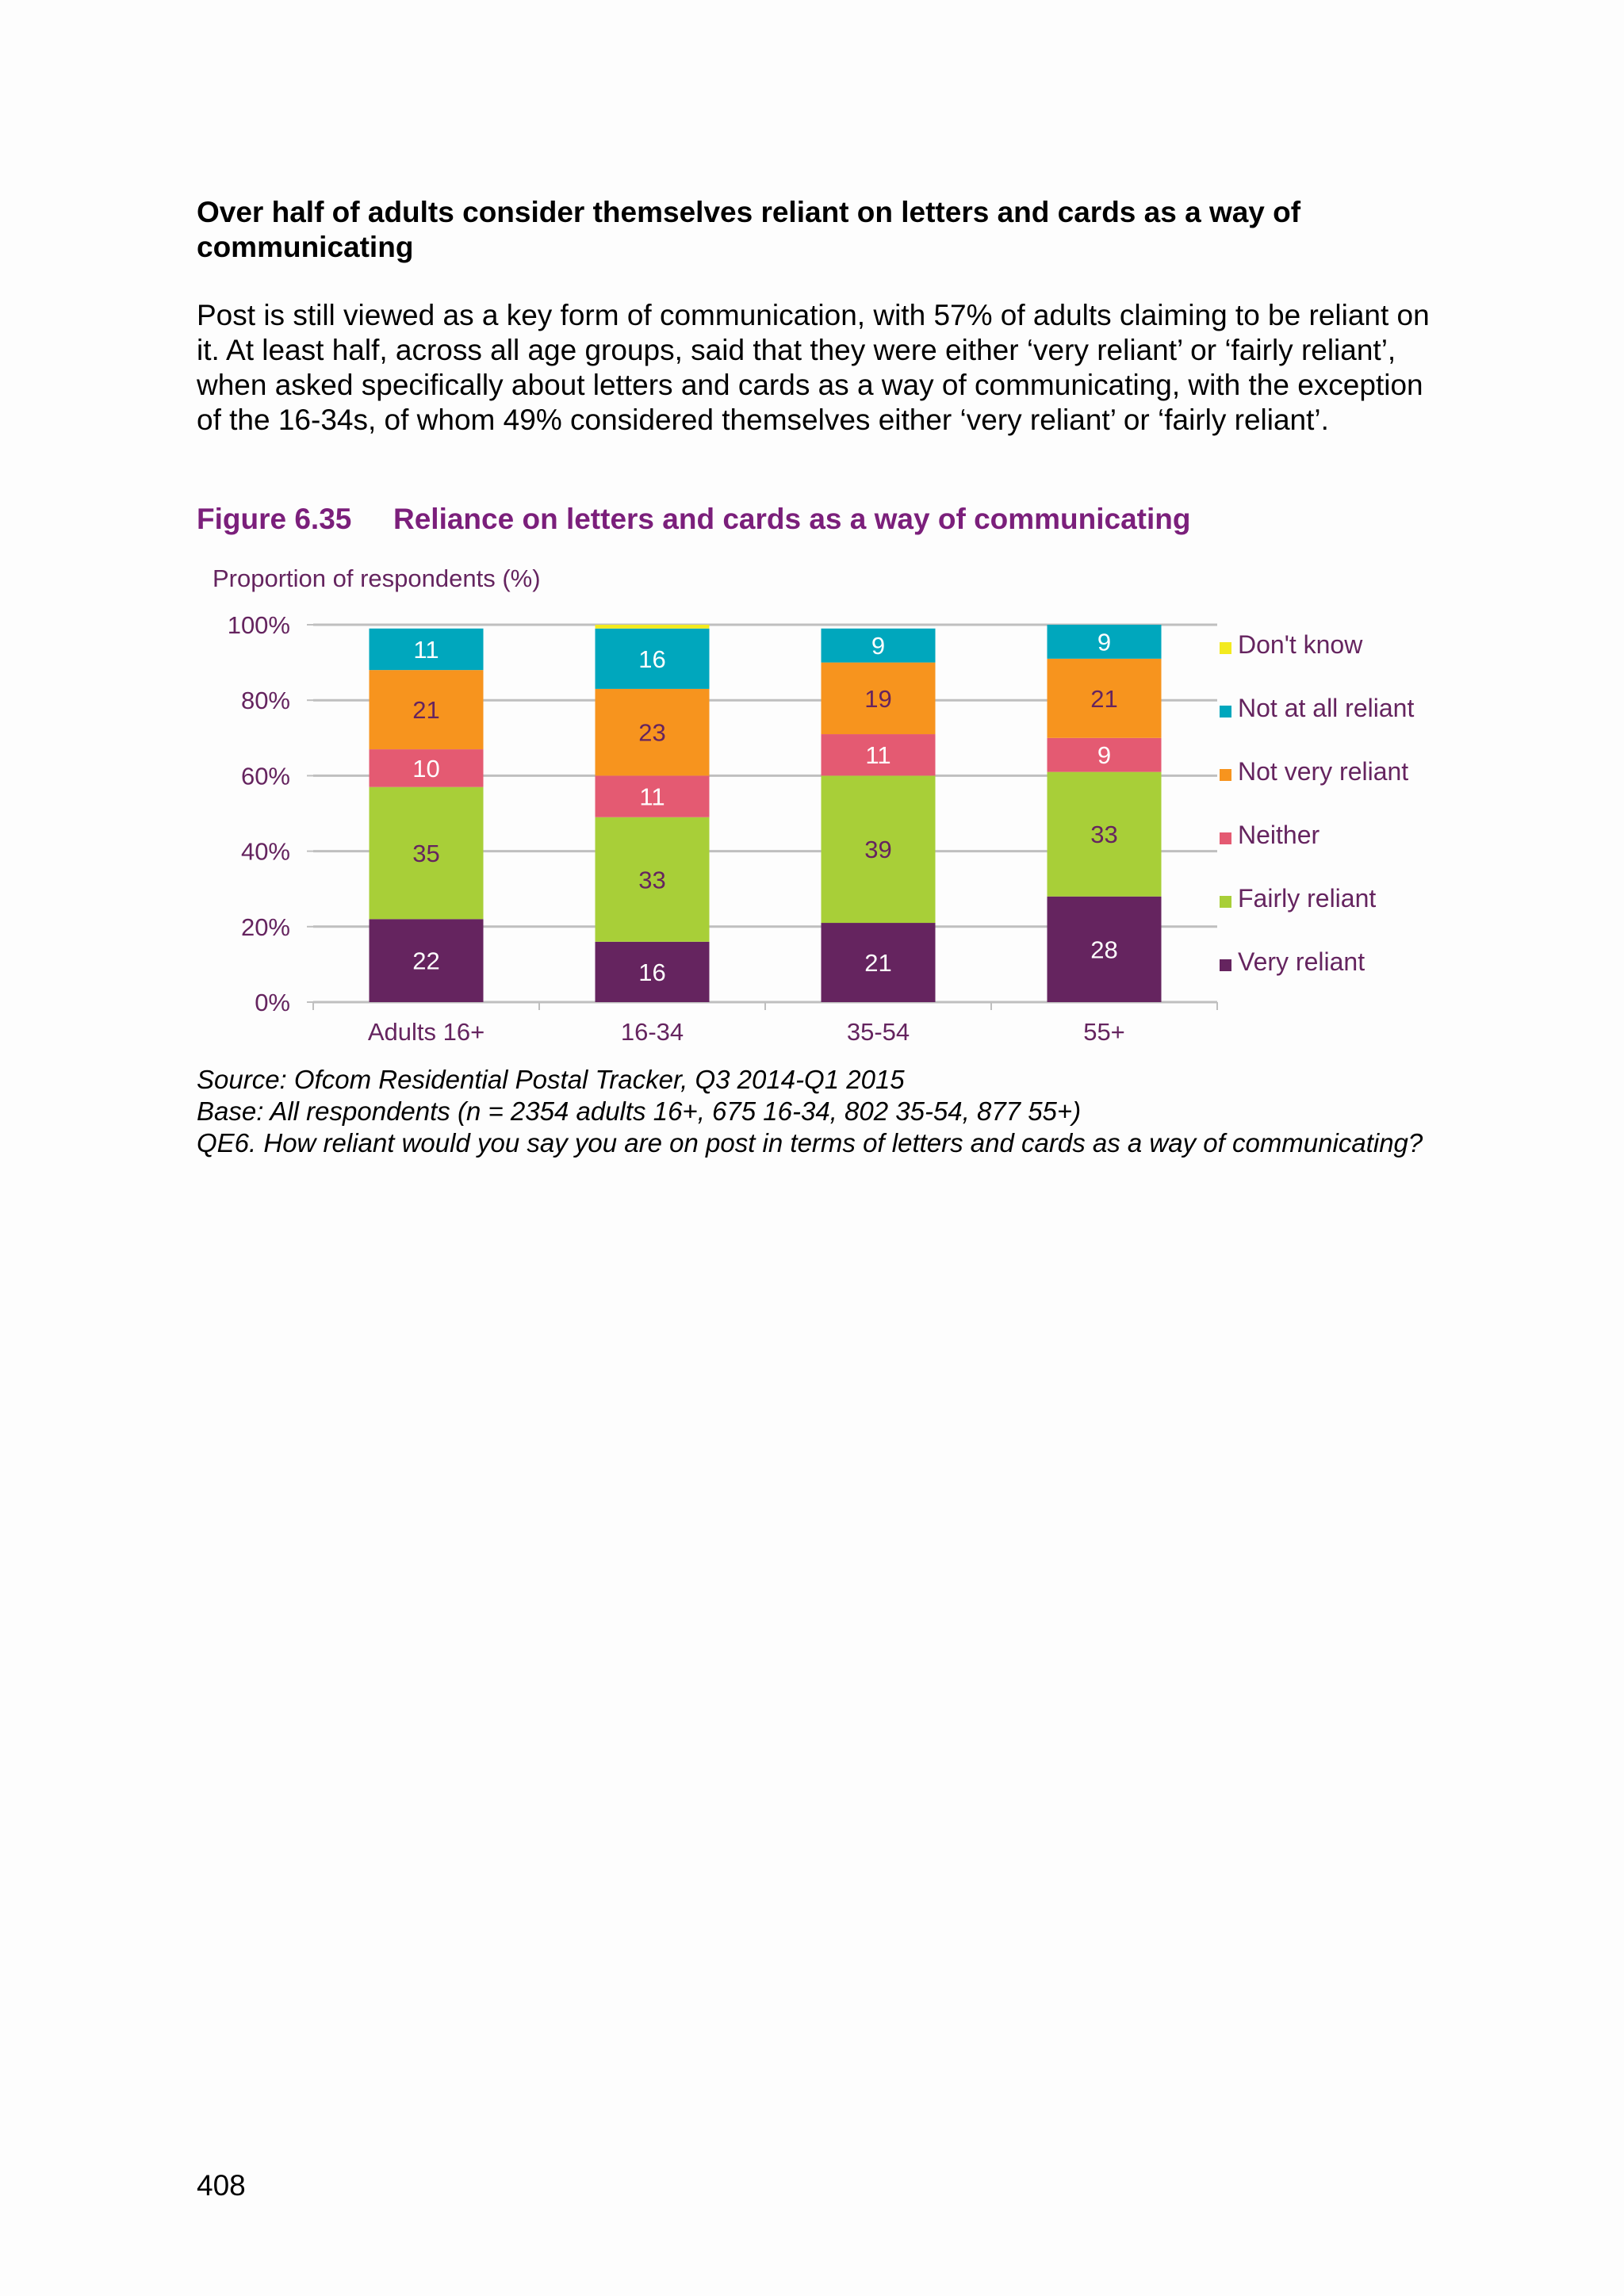 Image resolution: width=1624 pixels, height=2296 pixels. I want to click on data-label: 22, so click(425, 961).